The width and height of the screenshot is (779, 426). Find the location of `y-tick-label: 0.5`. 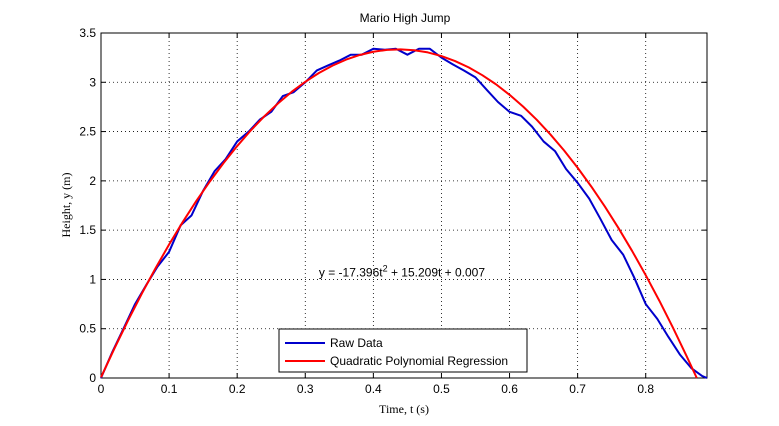

y-tick-label: 0.5 is located at coordinates (87, 329).